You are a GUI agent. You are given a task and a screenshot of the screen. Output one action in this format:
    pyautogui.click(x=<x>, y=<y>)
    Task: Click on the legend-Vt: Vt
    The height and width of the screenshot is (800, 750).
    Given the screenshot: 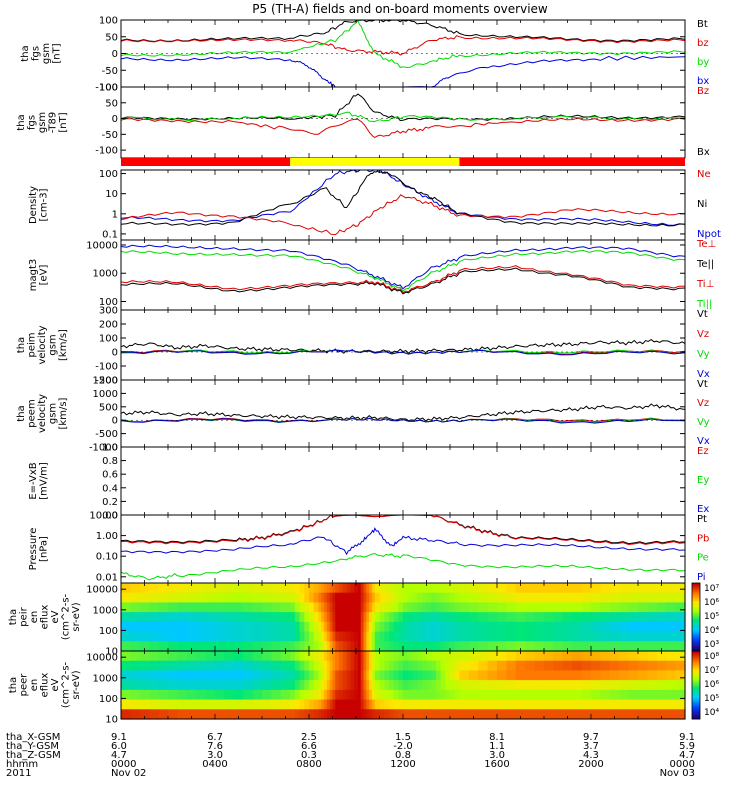 What is the action you would take?
    pyautogui.click(x=702, y=384)
    